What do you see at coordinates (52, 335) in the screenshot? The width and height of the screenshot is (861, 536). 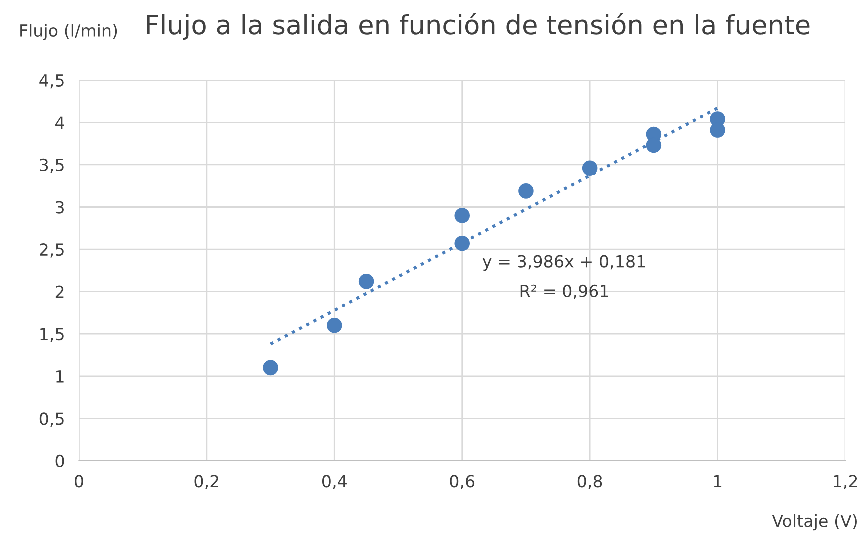 I see `y-tick-label: 1,5` at bounding box center [52, 335].